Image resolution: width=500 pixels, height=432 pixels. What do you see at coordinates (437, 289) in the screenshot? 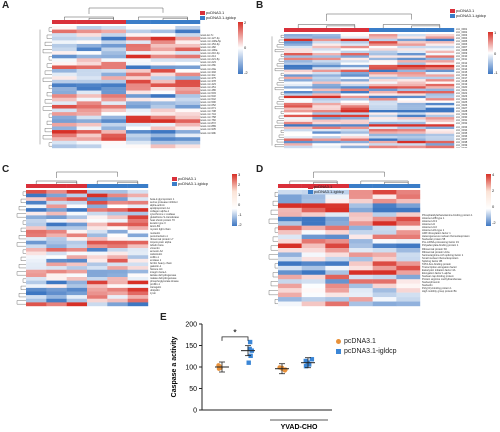
I see `row-label: Poly(rC)-binding protein 1` at bounding box center [437, 289].